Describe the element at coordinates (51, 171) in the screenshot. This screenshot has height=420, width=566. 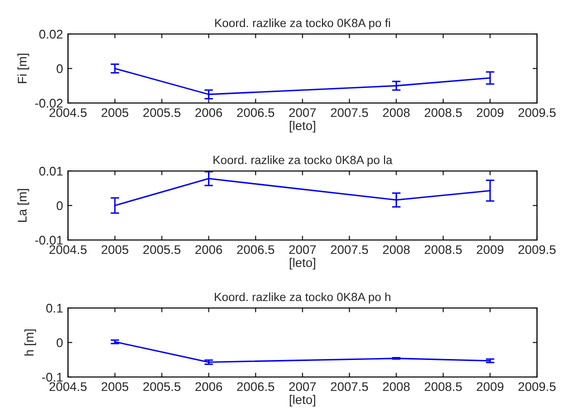
I see `y-tick-label: 0.01` at that location.